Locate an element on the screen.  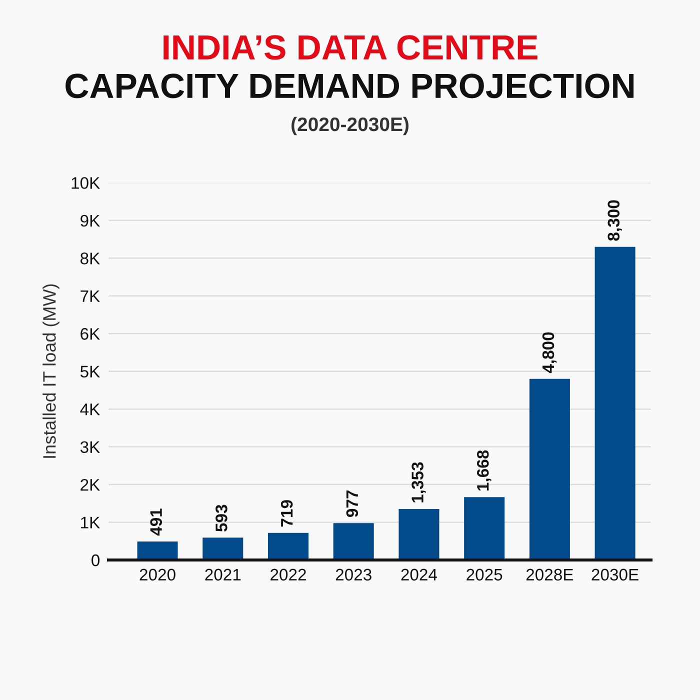
data-label: 1,668 is located at coordinates (484, 470).